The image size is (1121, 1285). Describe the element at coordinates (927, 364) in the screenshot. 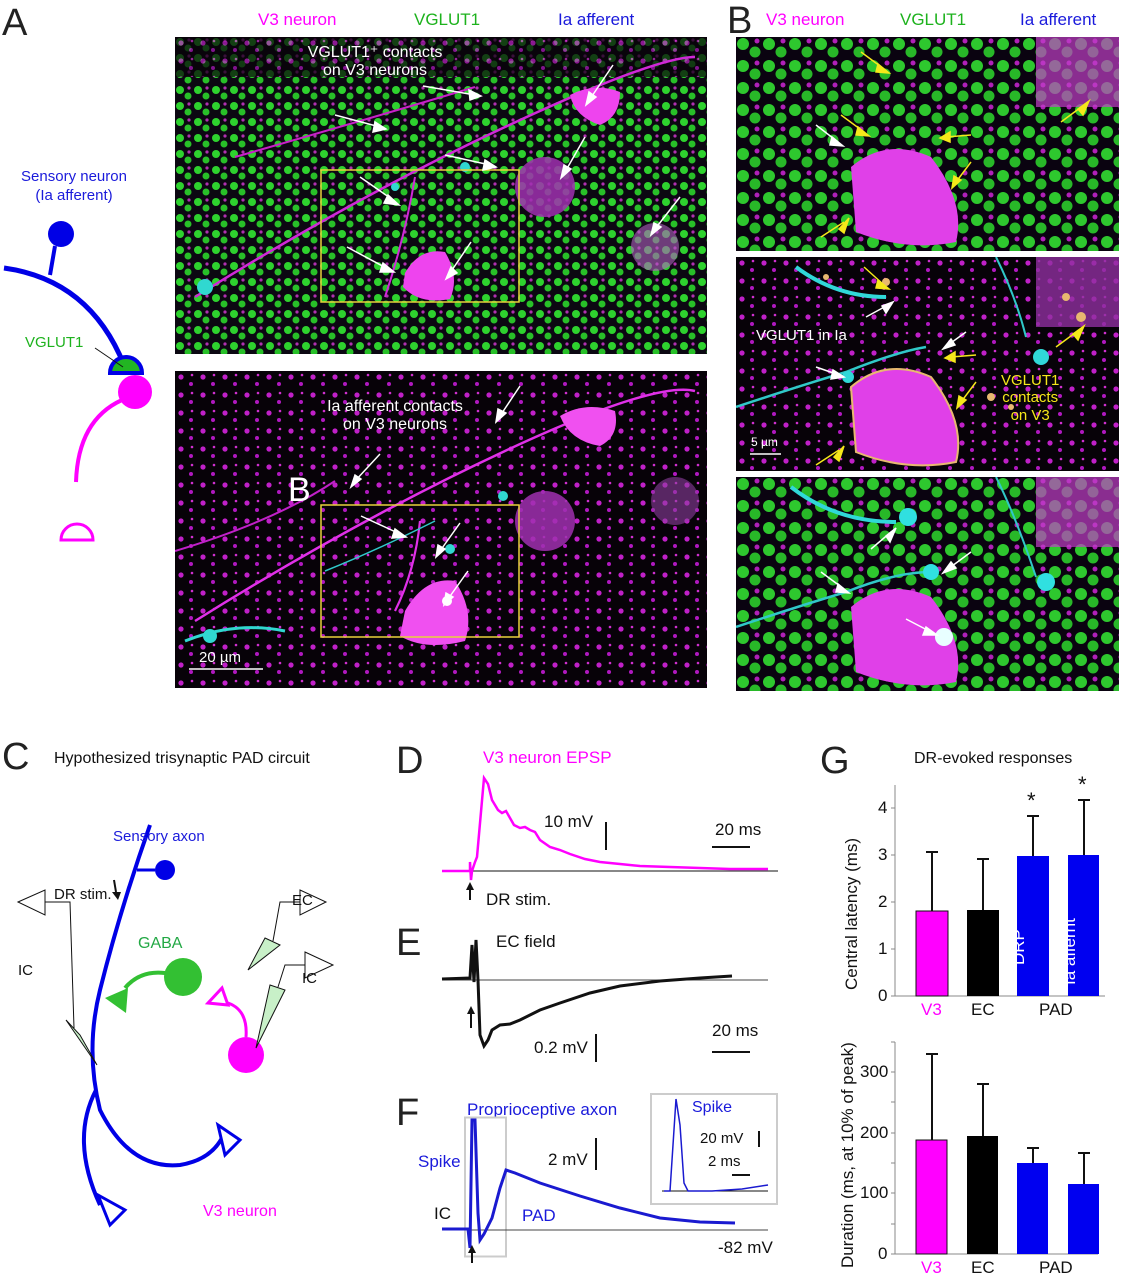

I see `micrograph-b-middle: VGLUT1 in Ia VGLUT1 contacts on V3 5 µm` at that location.